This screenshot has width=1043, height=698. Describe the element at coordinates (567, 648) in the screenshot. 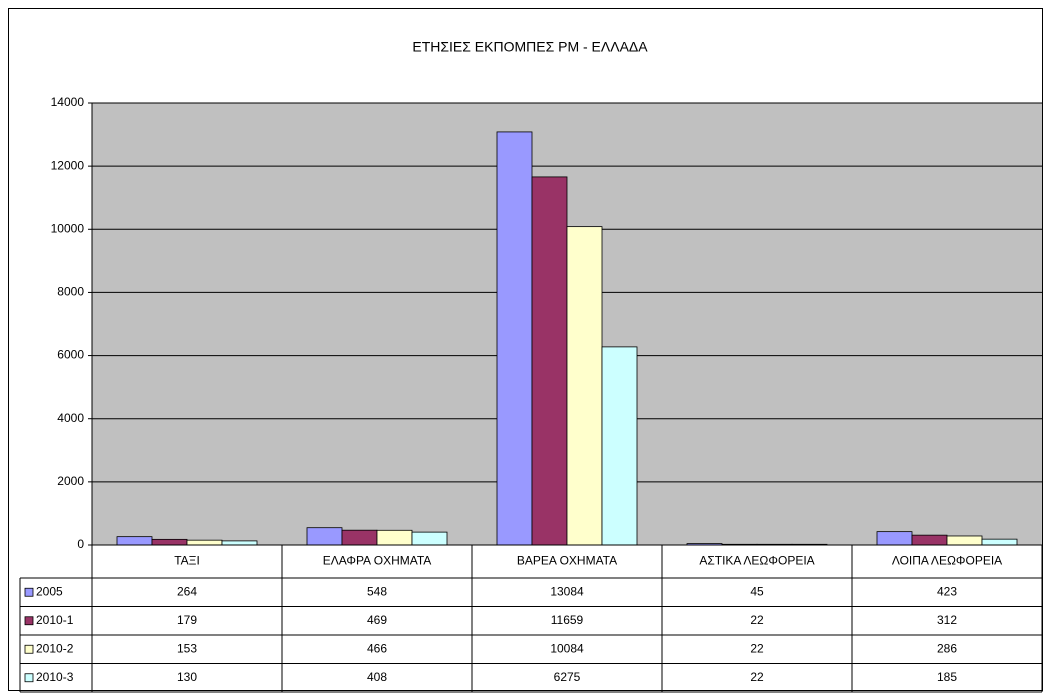

I see `table-value: 10084` at that location.